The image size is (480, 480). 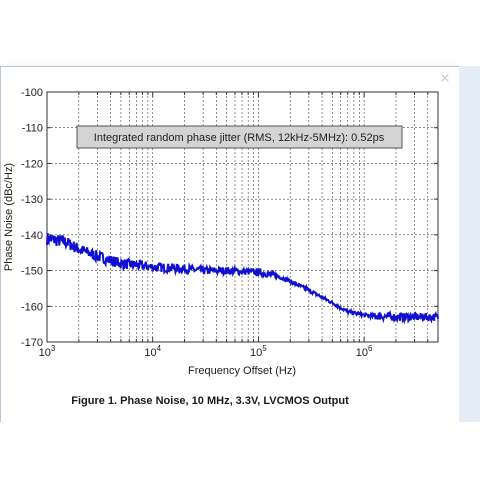 I want to click on x-tick-label-exponent: 5, so click(x=264, y=348).